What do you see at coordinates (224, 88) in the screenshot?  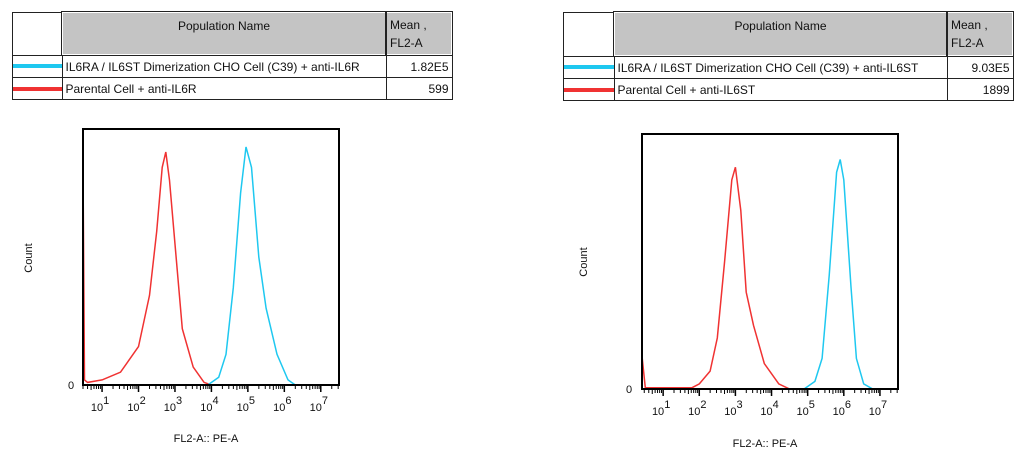 I see `population-name: Parental Cell + anti-IL6R` at bounding box center [224, 88].